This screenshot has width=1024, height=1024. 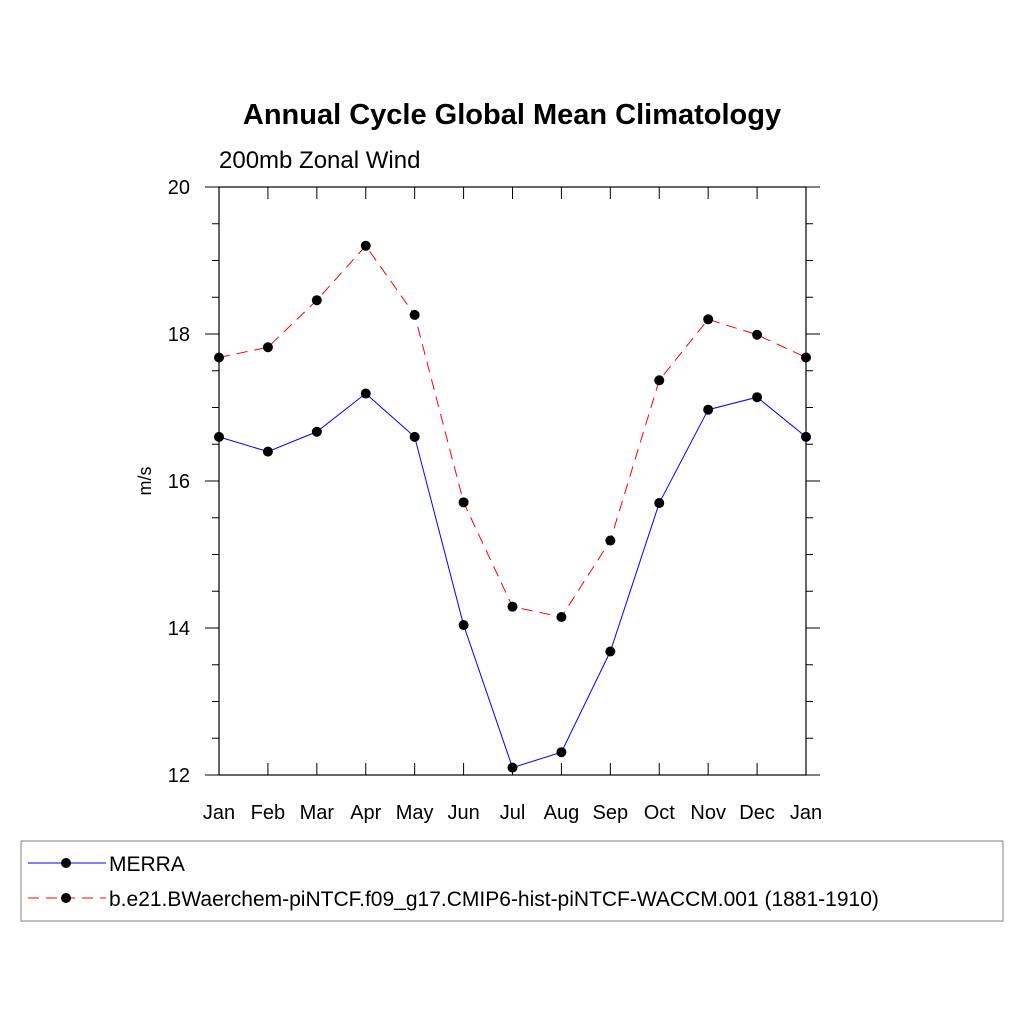 I want to click on legend-item-merra: MERRA, so click(x=106, y=864).